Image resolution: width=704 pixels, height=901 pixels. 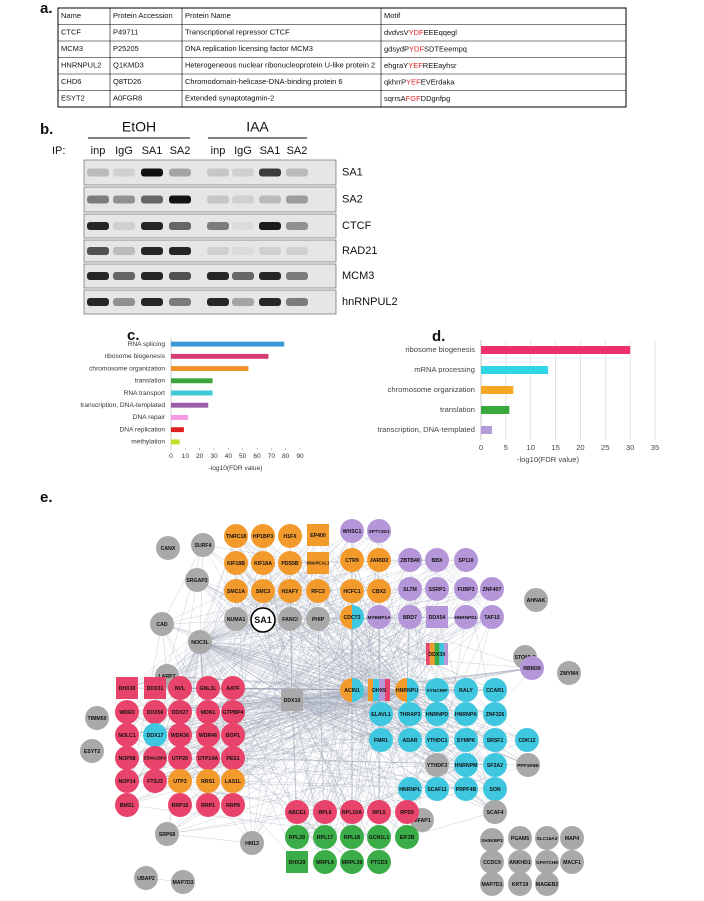 What do you see at coordinates (183, 882) in the screenshot?
I see `network-node: MAP7D3` at bounding box center [183, 882].